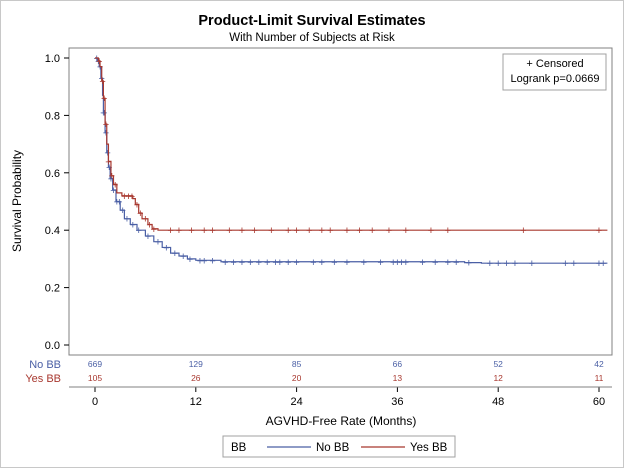  What do you see at coordinates (17, 201) in the screenshot?
I see `y-axis-label: Survival Probability` at bounding box center [17, 201].